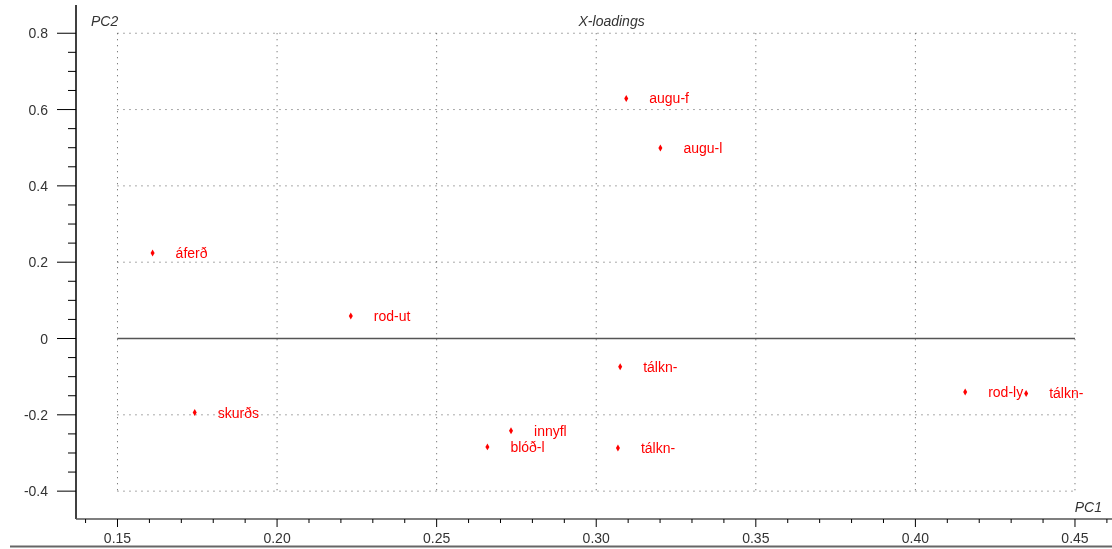 The image size is (1112, 549). What do you see at coordinates (38, 109) in the screenshot?
I see `y-tick-label: 0.6` at bounding box center [38, 109].